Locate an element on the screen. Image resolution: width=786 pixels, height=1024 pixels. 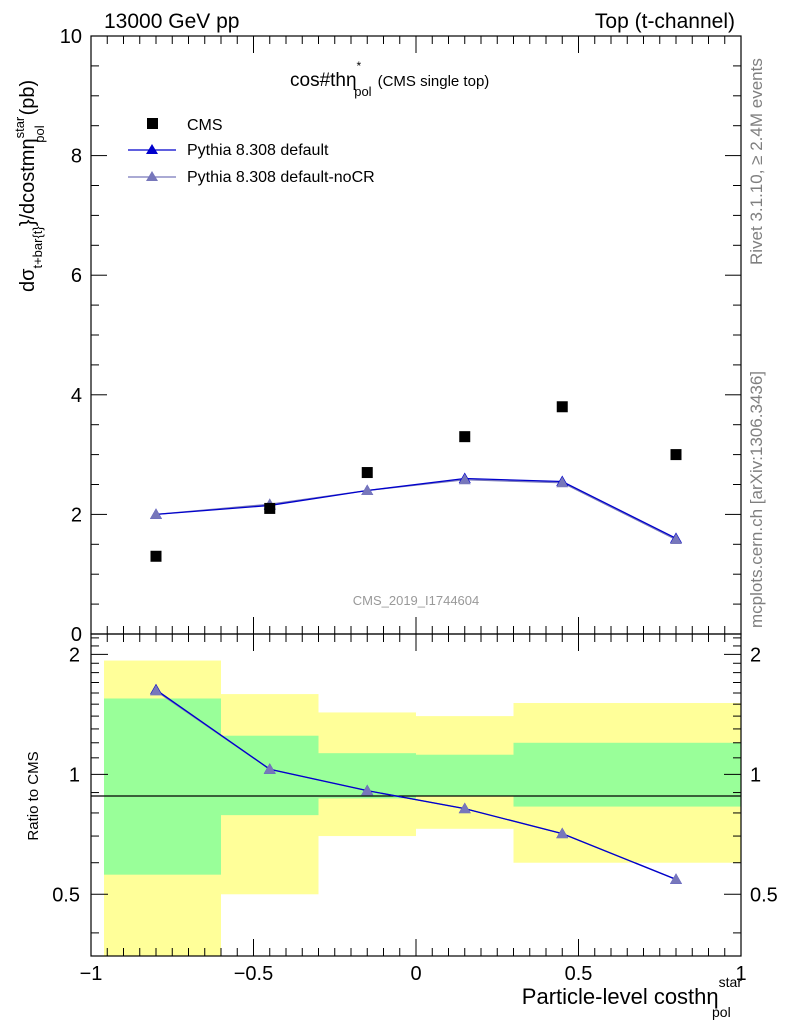
ratio-y-axis-label: Ratio to CMS is located at coordinates (33, 795).